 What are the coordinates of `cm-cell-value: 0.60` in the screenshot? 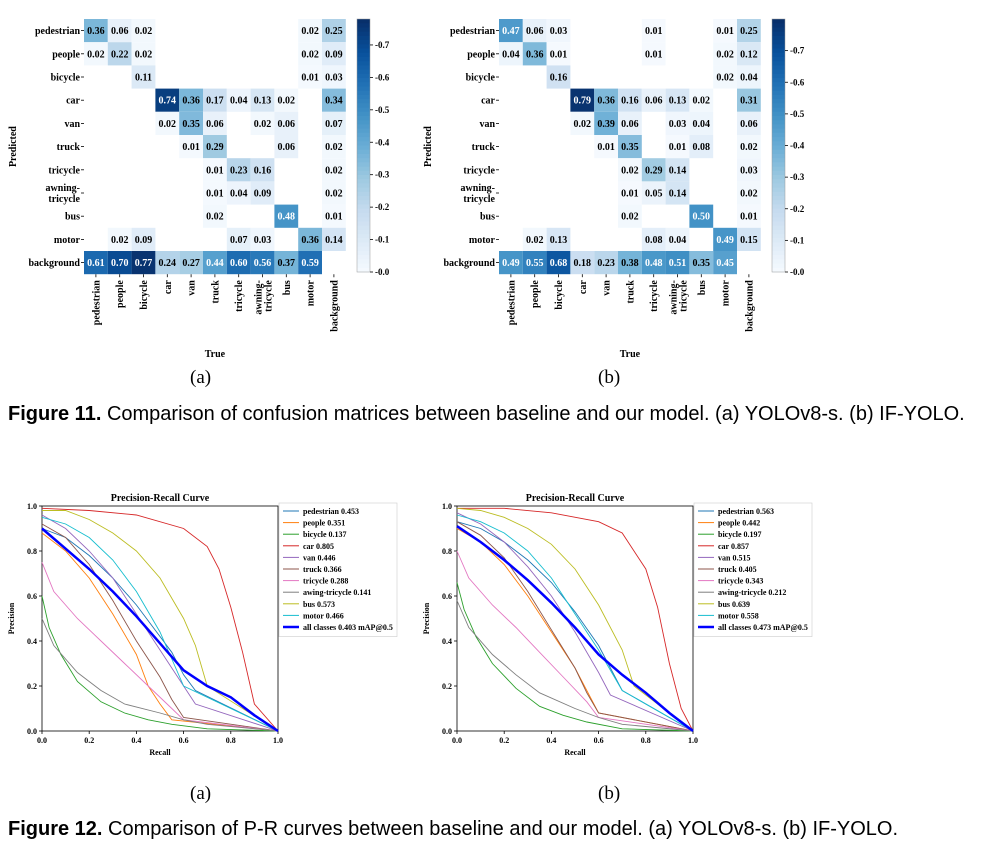 It's located at (239, 263).